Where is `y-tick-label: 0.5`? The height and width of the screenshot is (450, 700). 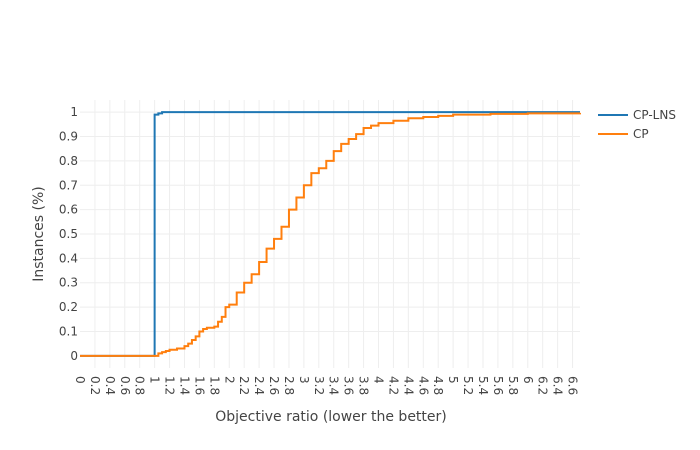
y-tick-label: 0.5 is located at coordinates (68, 234).